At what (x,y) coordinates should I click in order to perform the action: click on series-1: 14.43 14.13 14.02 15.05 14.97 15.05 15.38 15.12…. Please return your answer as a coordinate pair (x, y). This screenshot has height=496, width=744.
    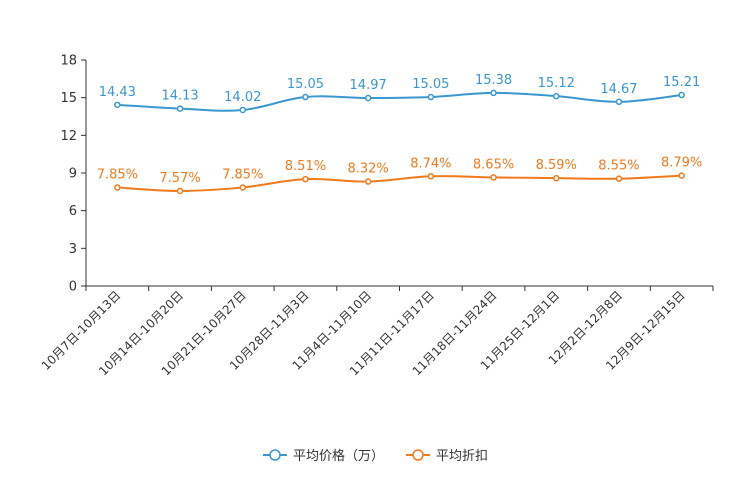
    Looking at the image, I should click on (399, 93).